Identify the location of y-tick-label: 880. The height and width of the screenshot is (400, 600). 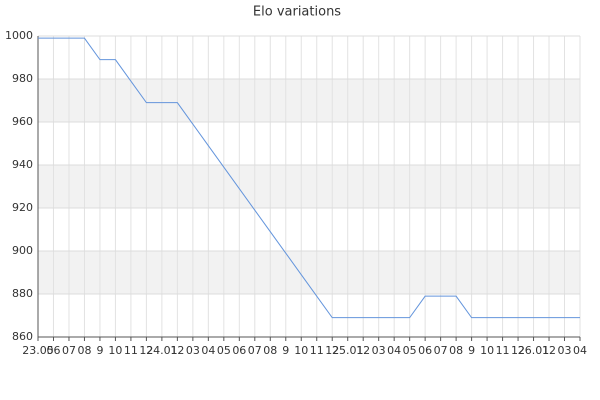
(22, 293).